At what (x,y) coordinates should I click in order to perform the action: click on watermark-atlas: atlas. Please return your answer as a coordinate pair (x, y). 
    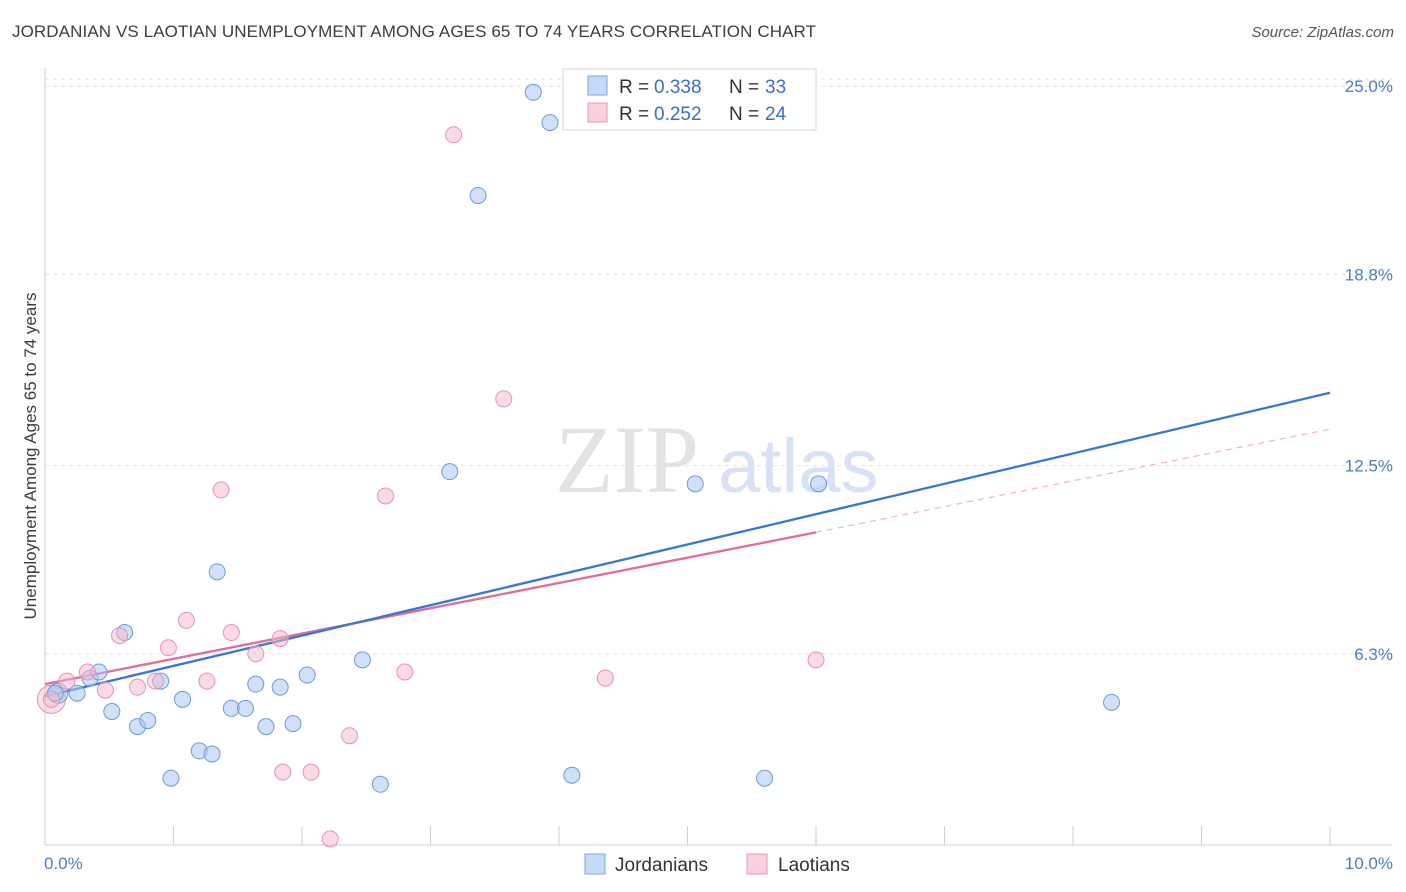
    Looking at the image, I should click on (798, 466).